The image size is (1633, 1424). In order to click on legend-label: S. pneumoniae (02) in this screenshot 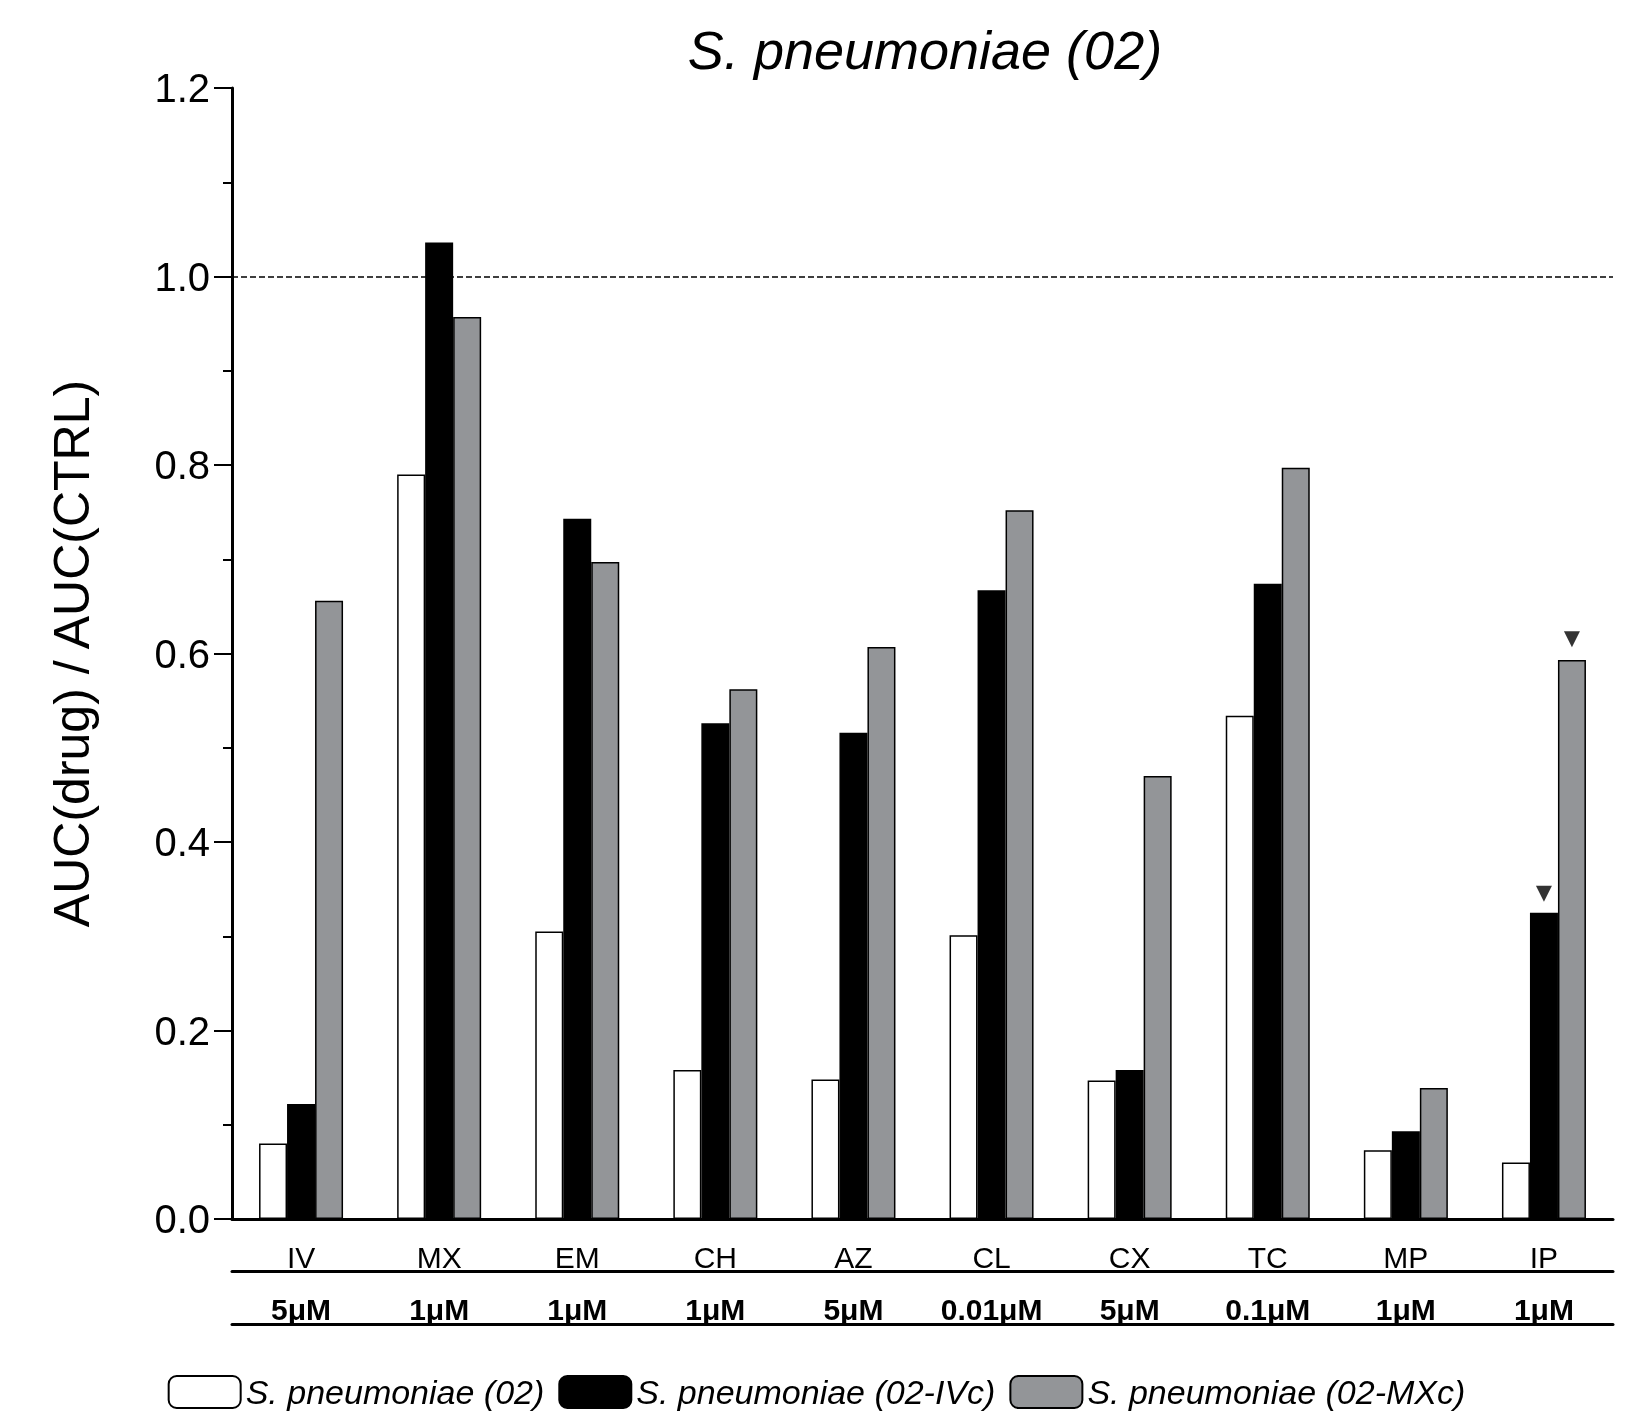, I will do `click(395, 1392)`.